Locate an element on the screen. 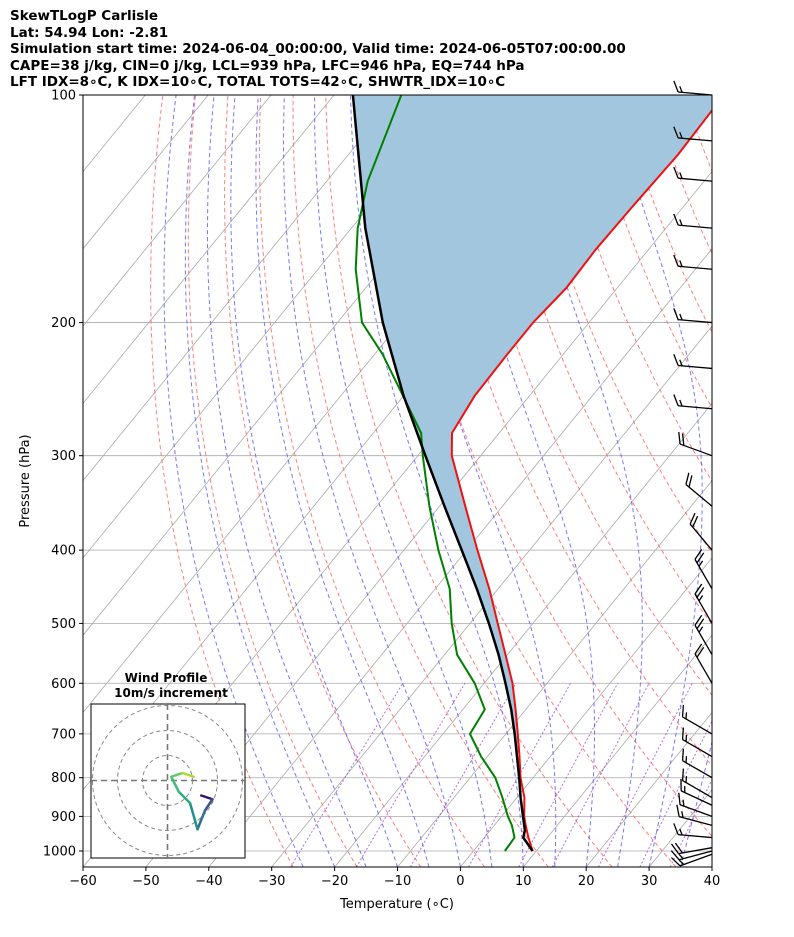  x-tick-label: 0 is located at coordinates (460, 881).